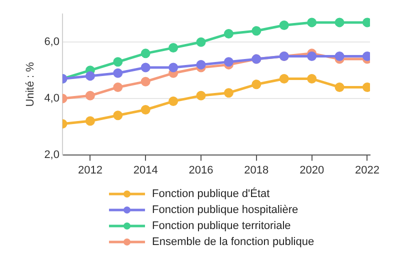 Image resolution: width=400 pixels, height=260 pixels. What do you see at coordinates (221, 226) in the screenshot?
I see `legend-label: Fonction publique territoriale` at bounding box center [221, 226].